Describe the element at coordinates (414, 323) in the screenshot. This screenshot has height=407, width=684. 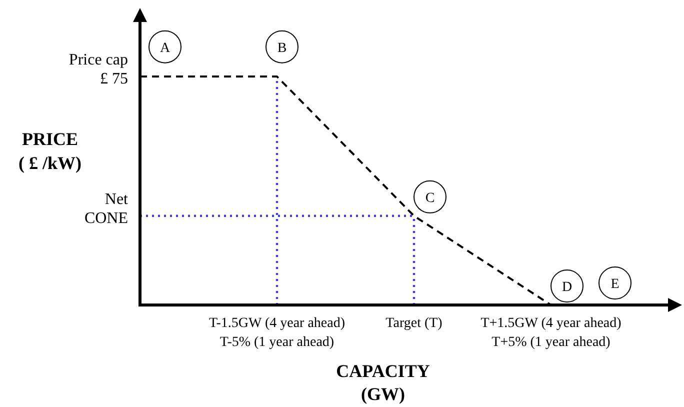
I see `x-tick-label: Target (T)` at that location.